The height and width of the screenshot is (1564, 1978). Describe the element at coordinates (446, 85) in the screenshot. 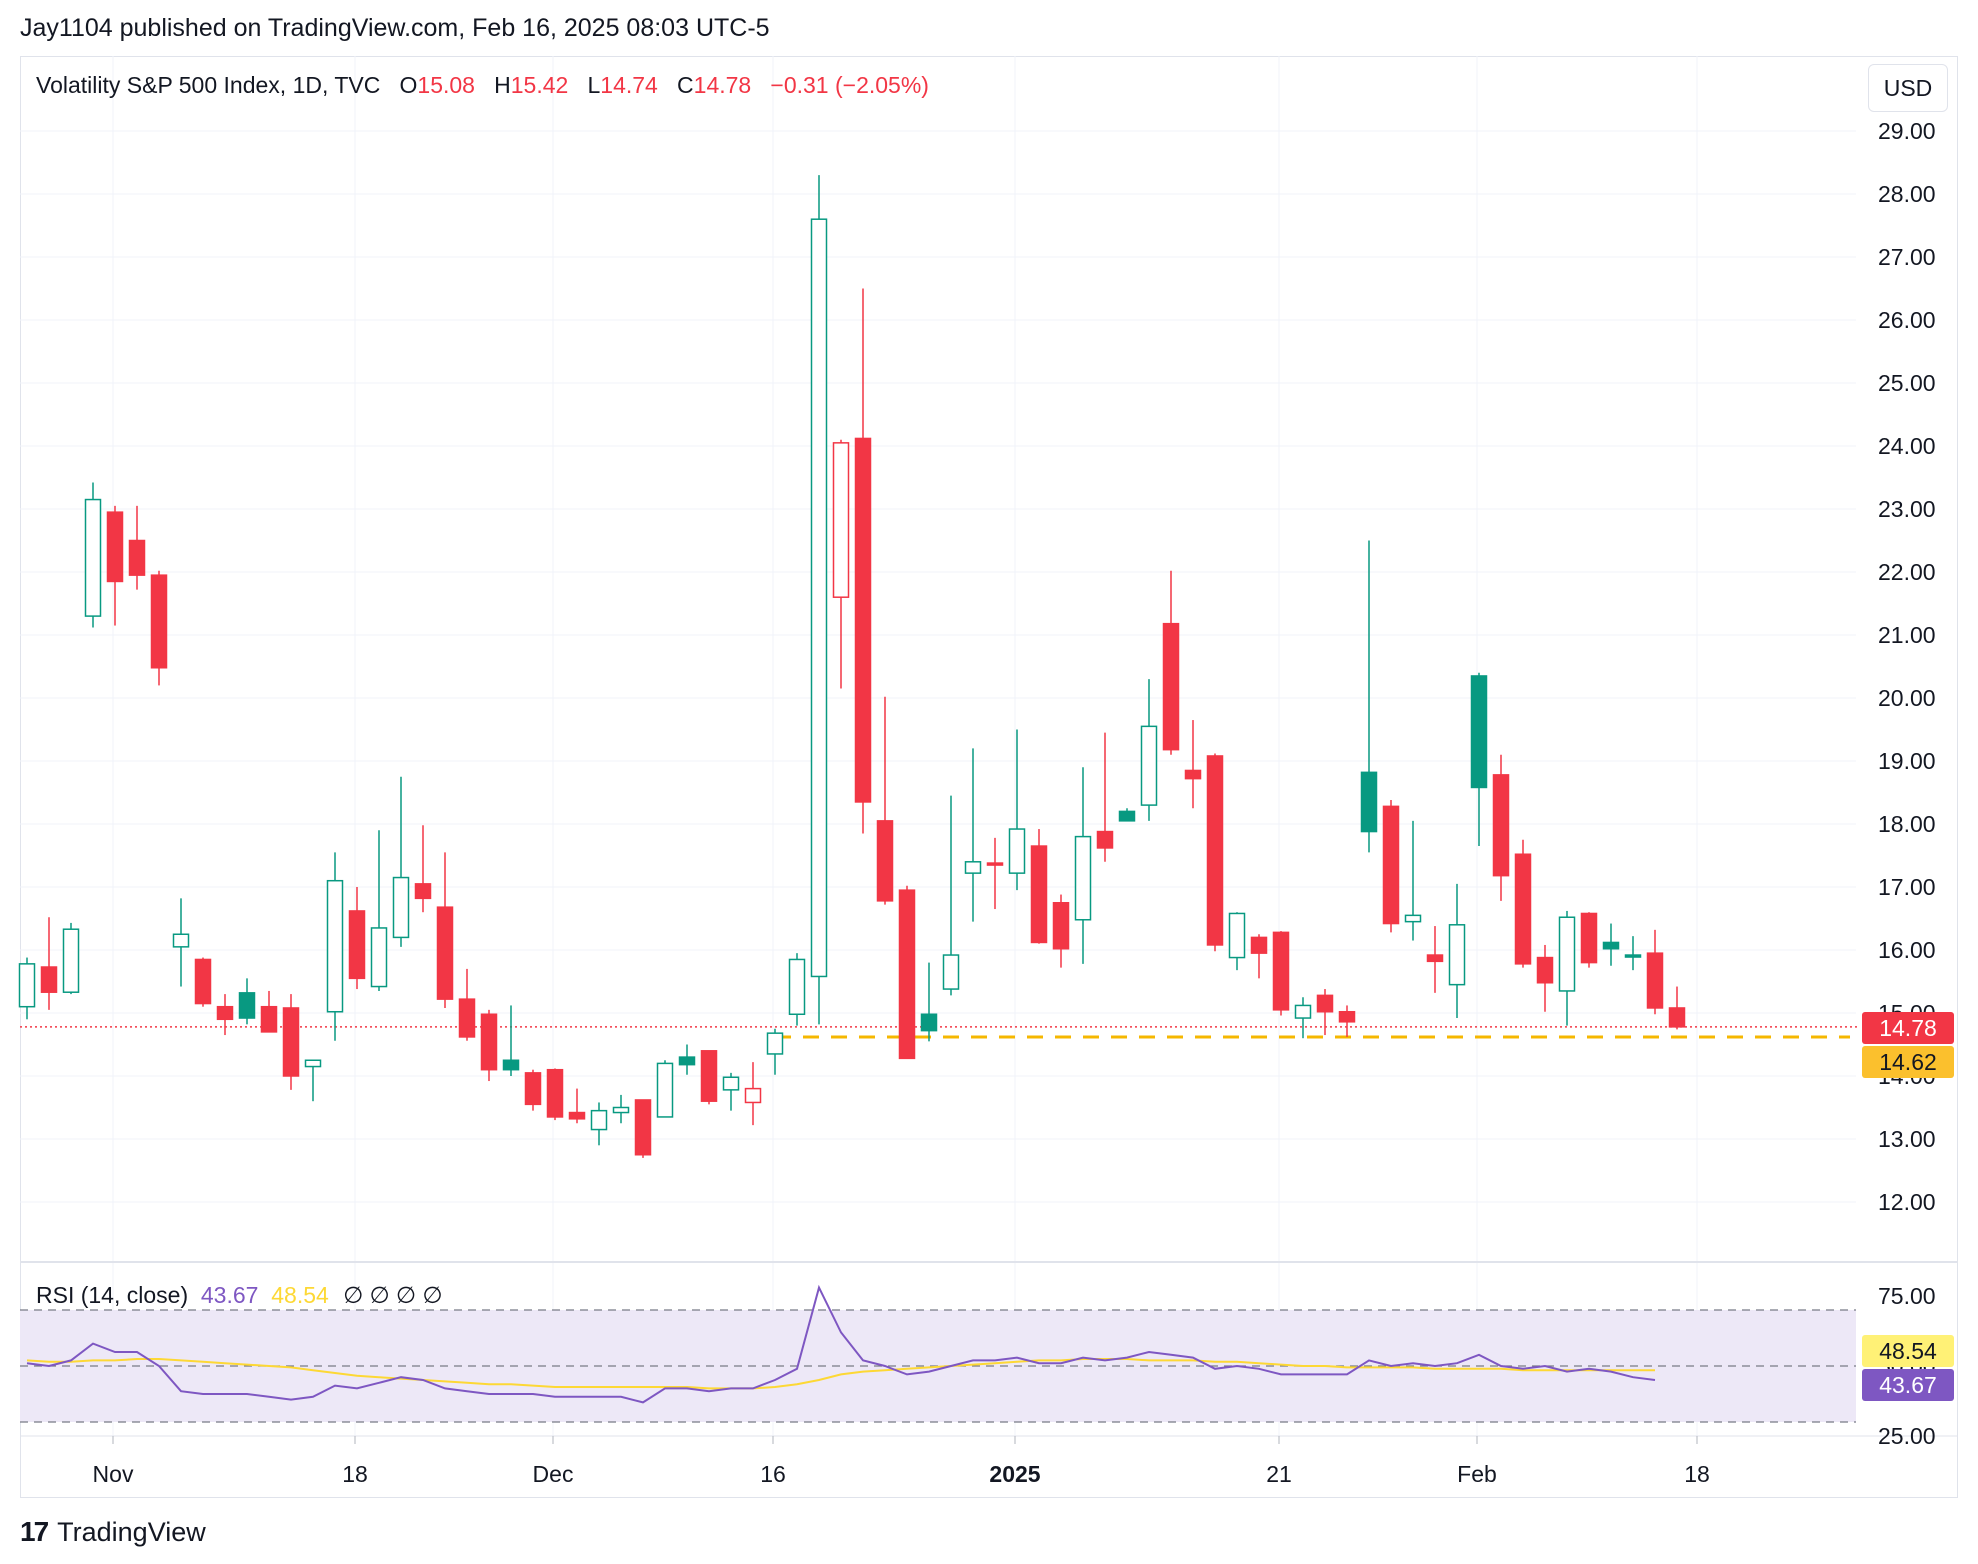

I see `open-value: 15.08` at that location.